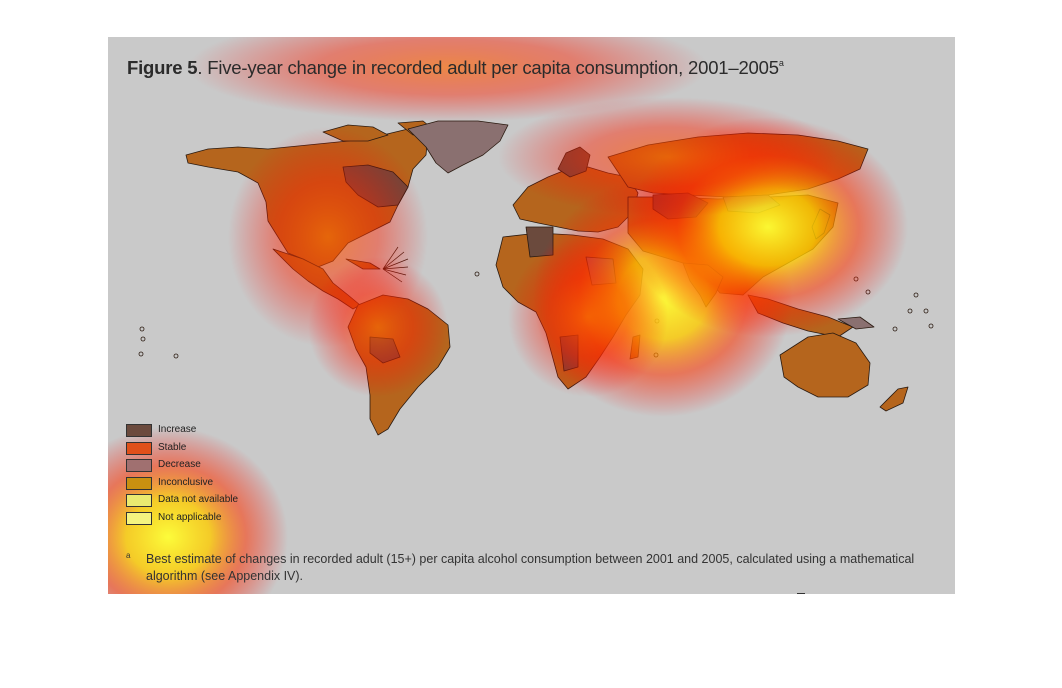 This screenshot has height=688, width=1062. Describe the element at coordinates (162, 67) in the screenshot. I see `figure-label: Figure 5` at that location.